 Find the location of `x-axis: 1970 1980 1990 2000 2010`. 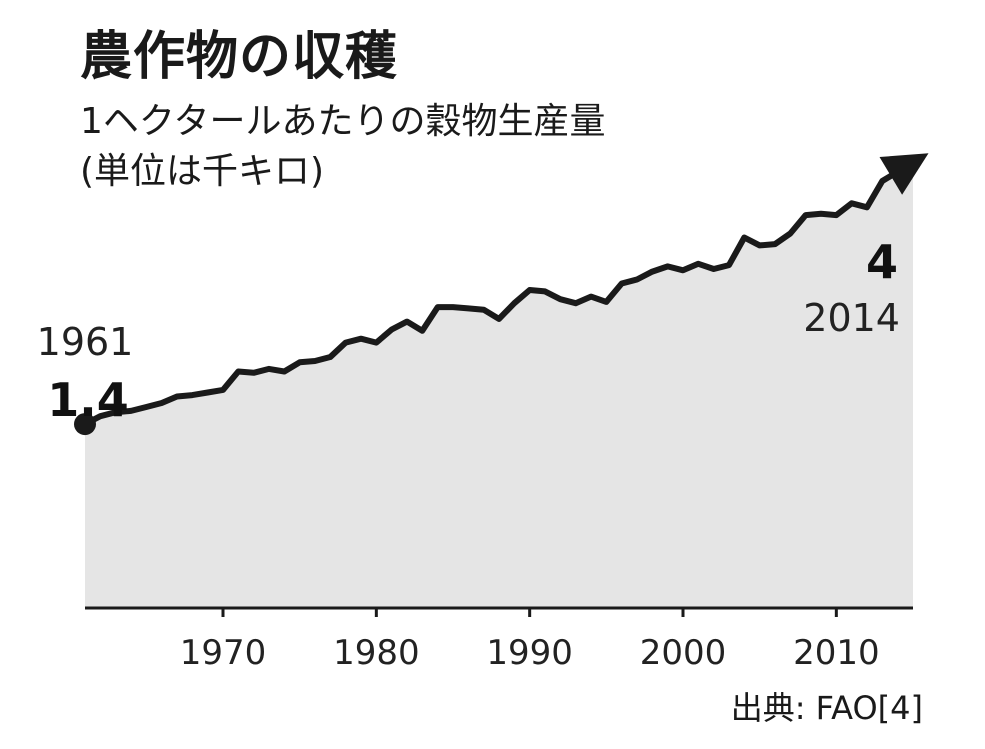

x-axis: 1970 1980 1990 2000 2010 is located at coordinates (499, 639).